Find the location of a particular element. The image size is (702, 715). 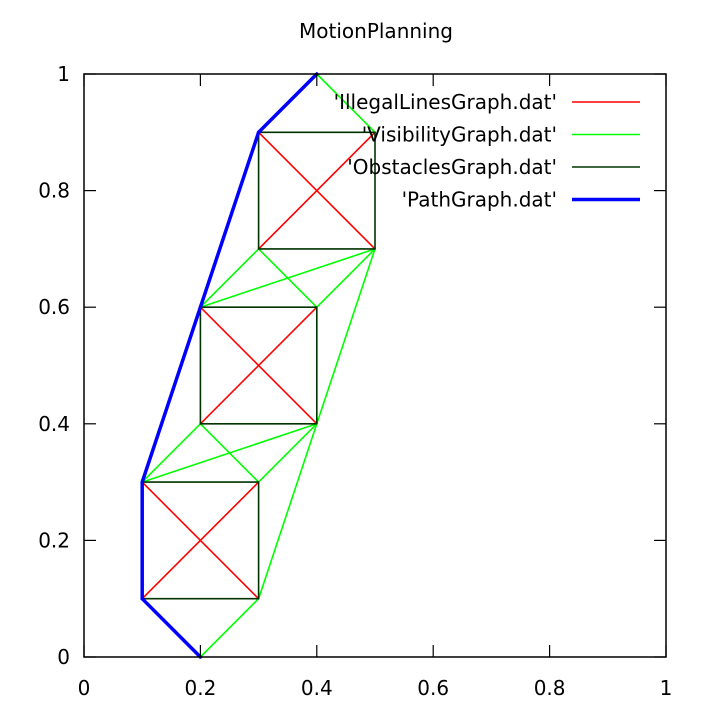

y-tick-label-4: 0.8 is located at coordinates (54, 191).